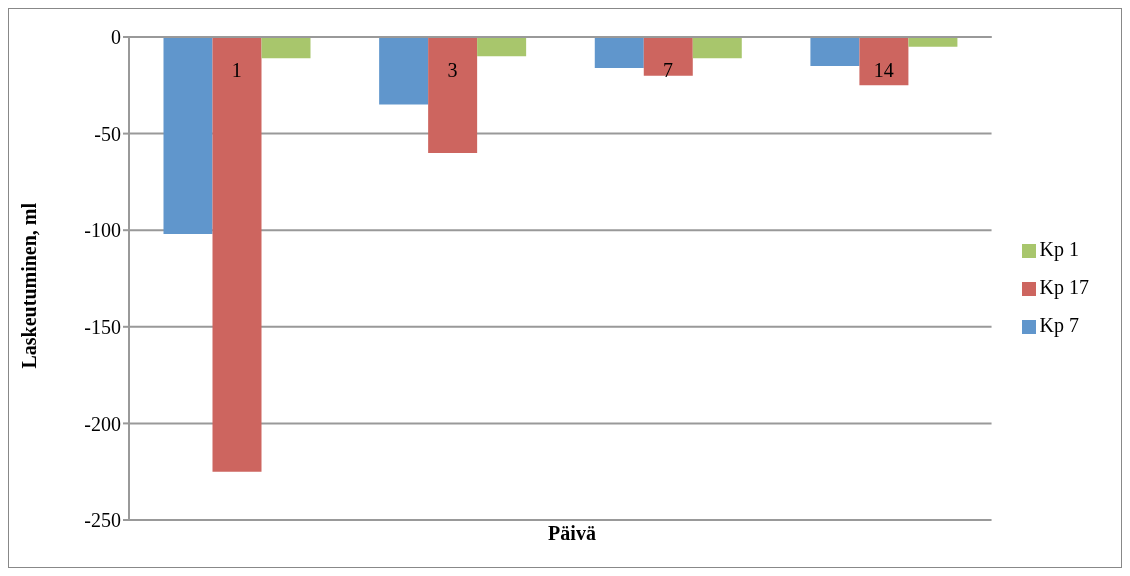 This screenshot has width=1130, height=576. What do you see at coordinates (102, 326) in the screenshot?
I see `y-tick-label: -150` at bounding box center [102, 326].